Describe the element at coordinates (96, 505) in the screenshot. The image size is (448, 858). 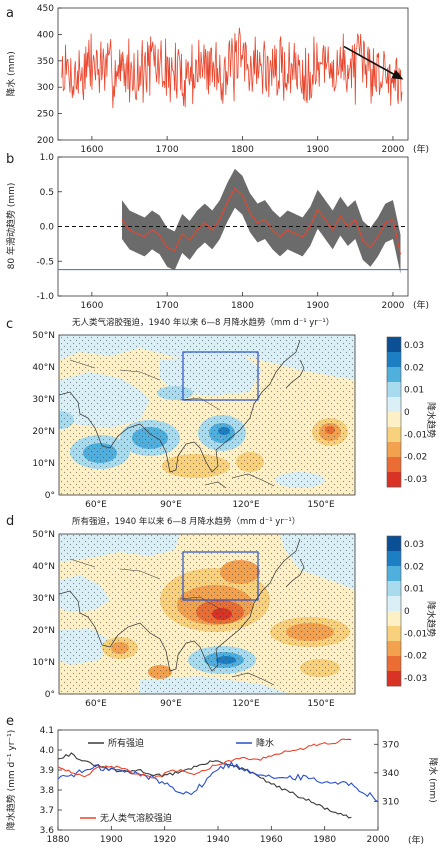
I see `c-xtick-60: 60°E` at that location.